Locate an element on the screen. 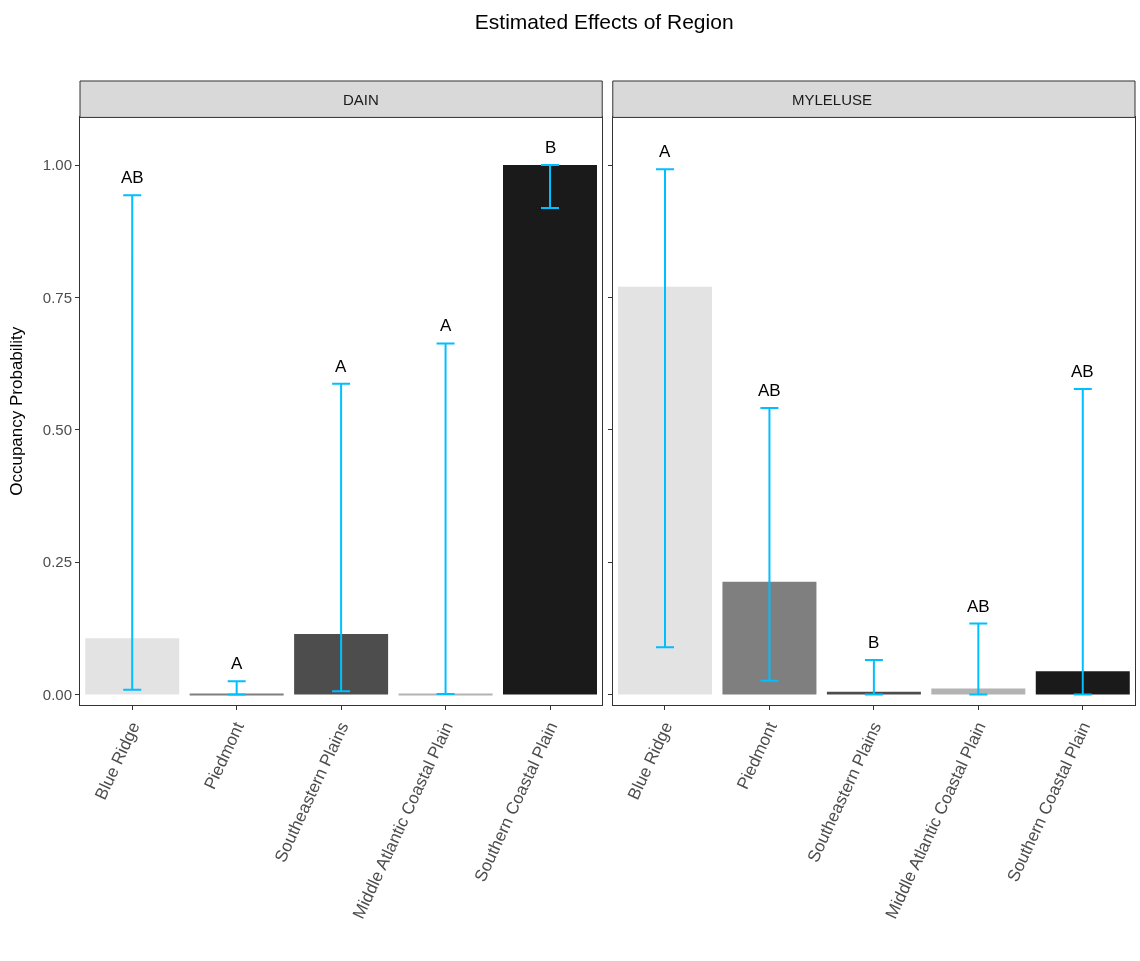 The width and height of the screenshot is (1140, 961). y-tick-label: 0.25 is located at coordinates (57, 562).